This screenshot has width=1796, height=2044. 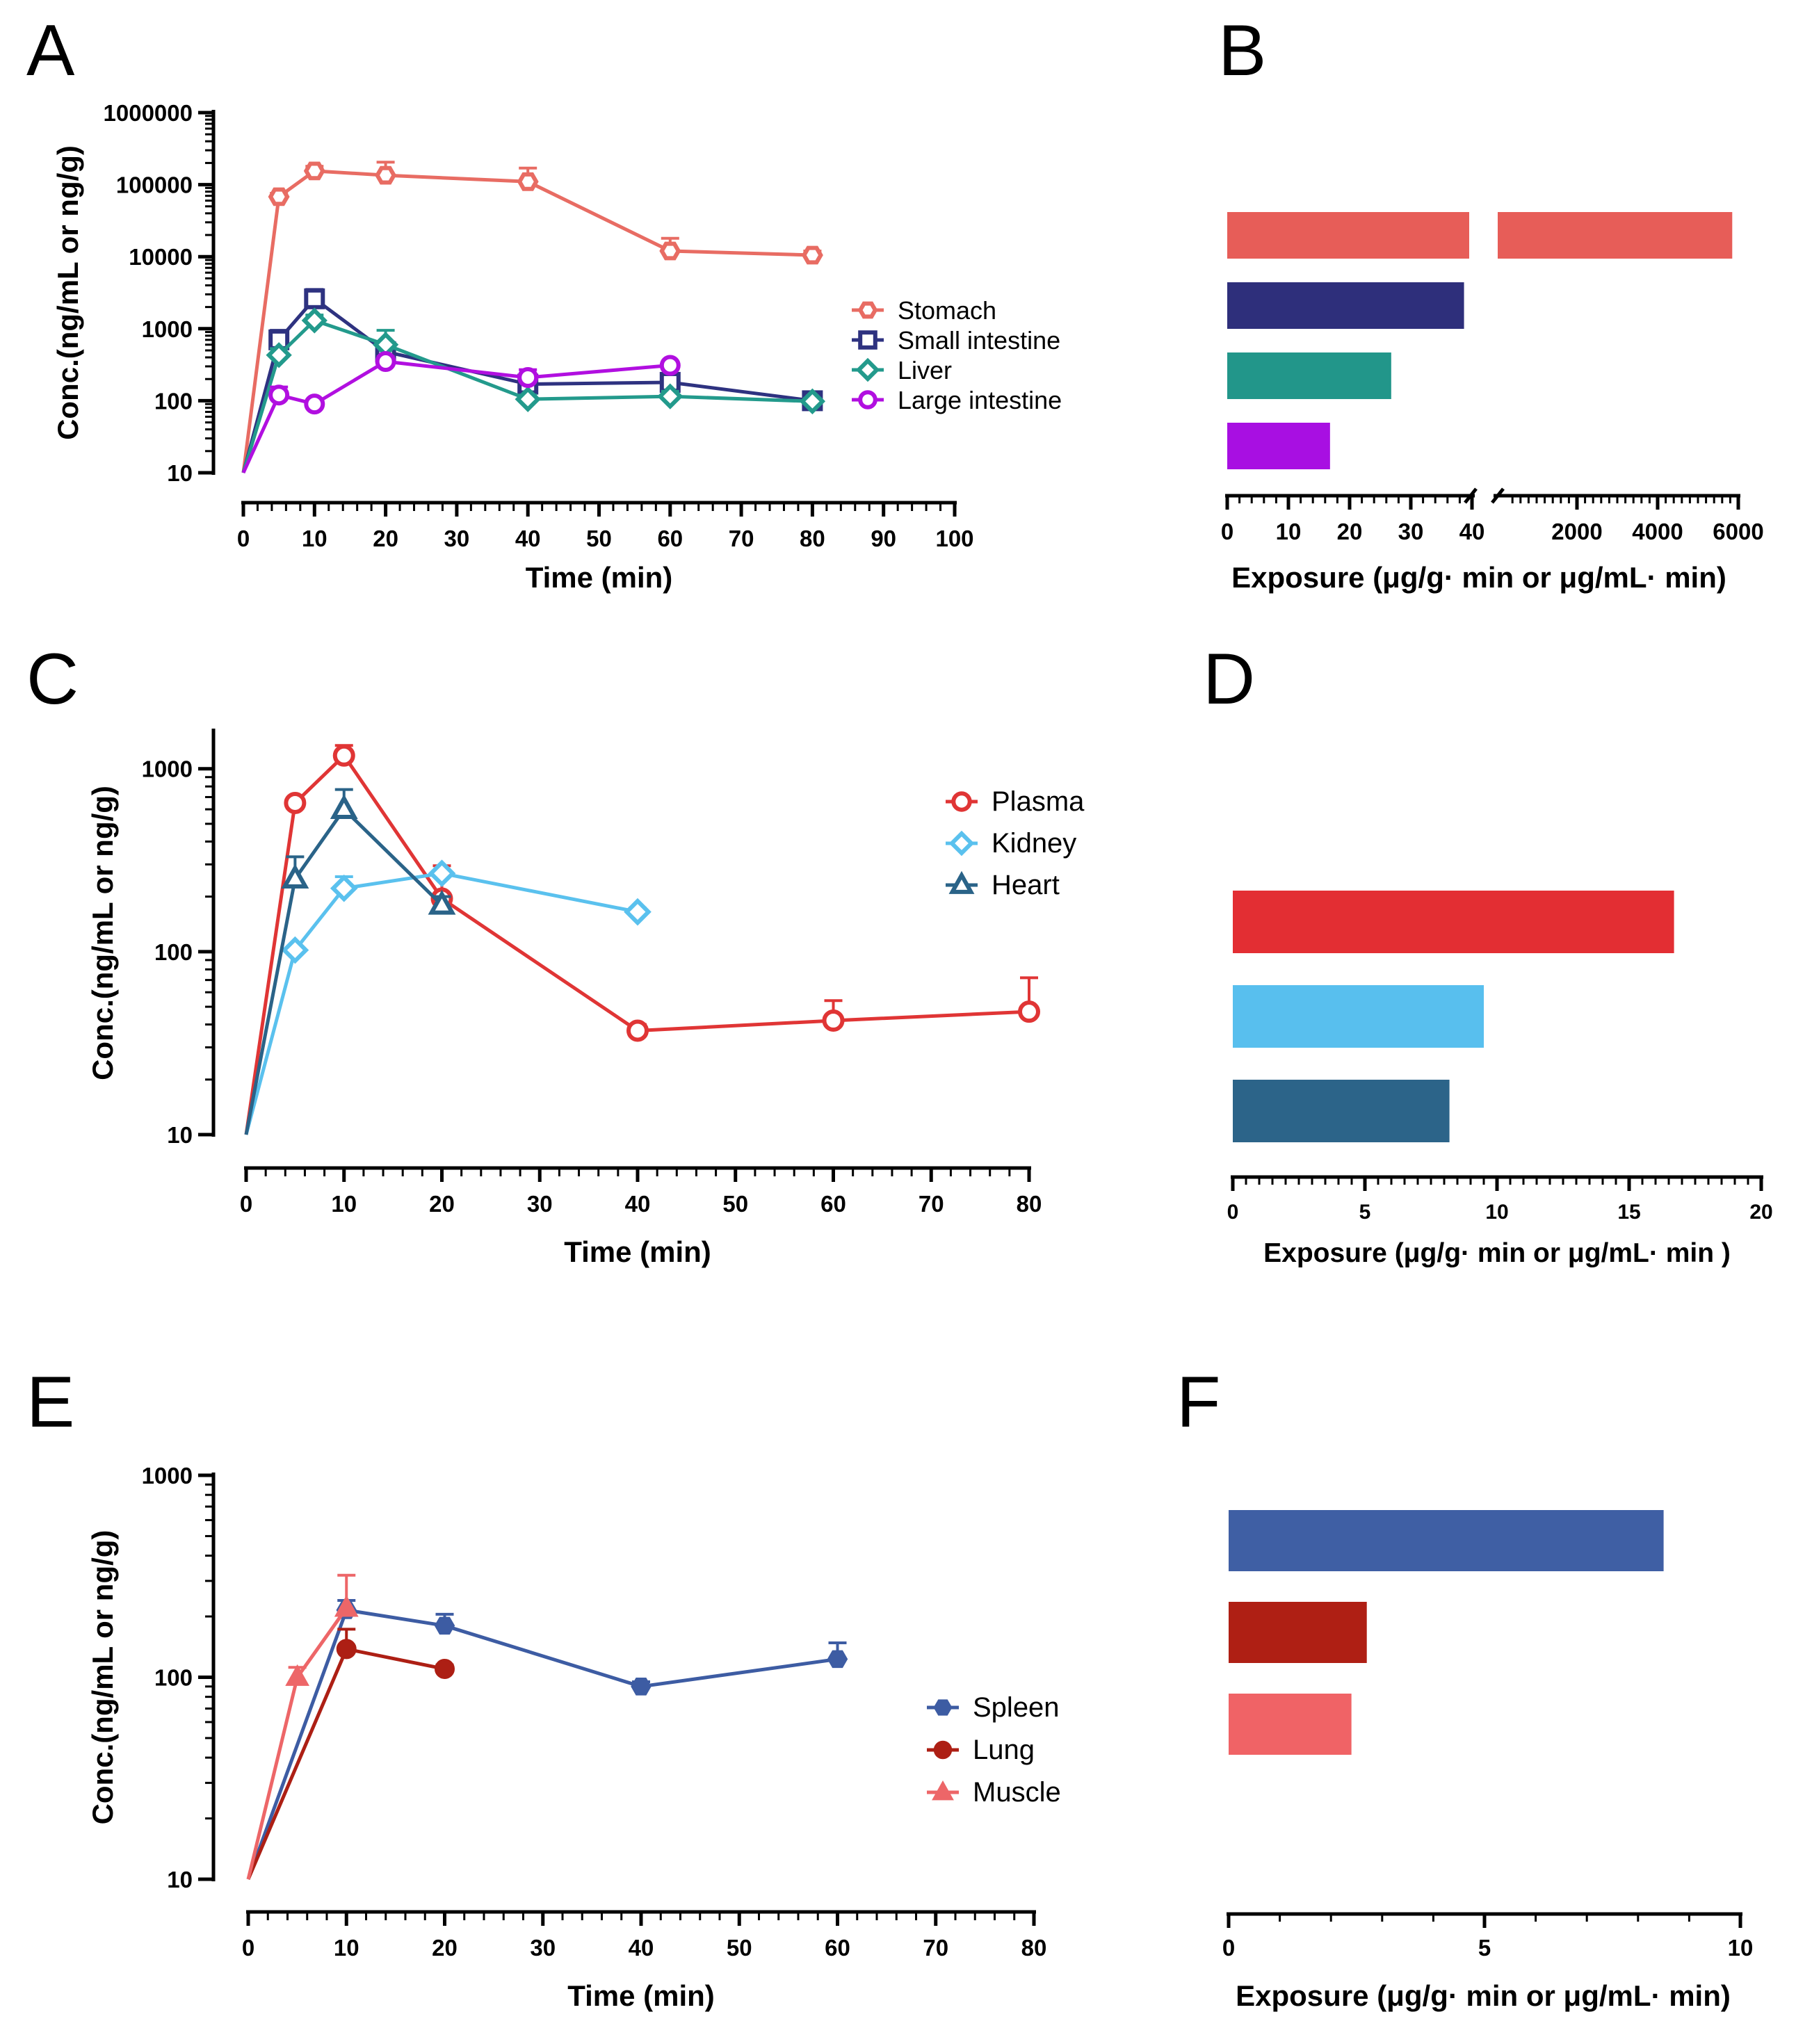 I want to click on panel-a-y-tick-label: 1000000, so click(x=148, y=113).